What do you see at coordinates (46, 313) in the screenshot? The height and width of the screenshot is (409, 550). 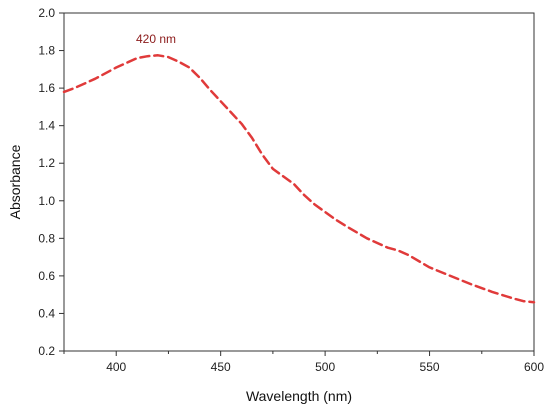 I see `y-tick-label: 0.4` at bounding box center [46, 313].